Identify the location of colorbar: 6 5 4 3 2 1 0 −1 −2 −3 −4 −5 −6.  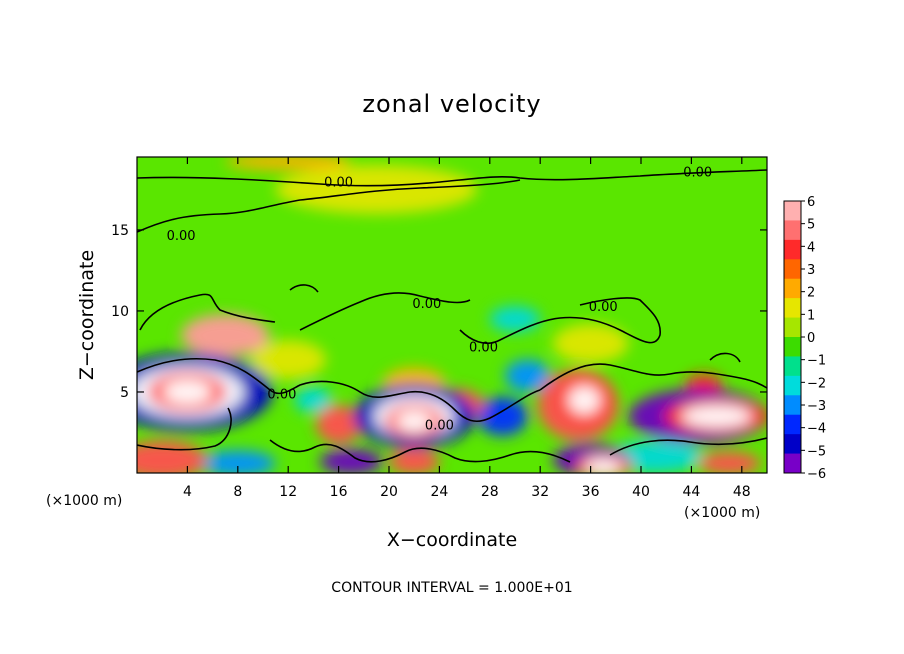
(804, 338).